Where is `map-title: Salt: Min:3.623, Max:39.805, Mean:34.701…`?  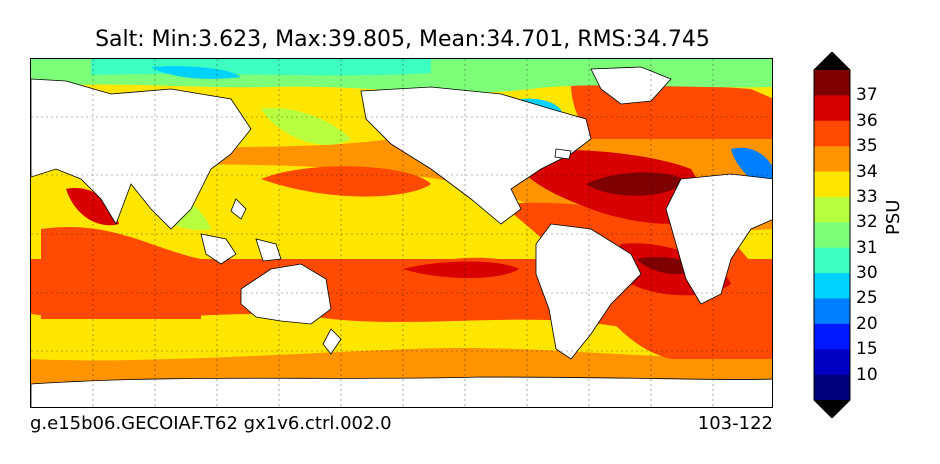
map-title: Salt: Min:3.623, Max:39.805, Mean:34.701… is located at coordinates (402, 39).